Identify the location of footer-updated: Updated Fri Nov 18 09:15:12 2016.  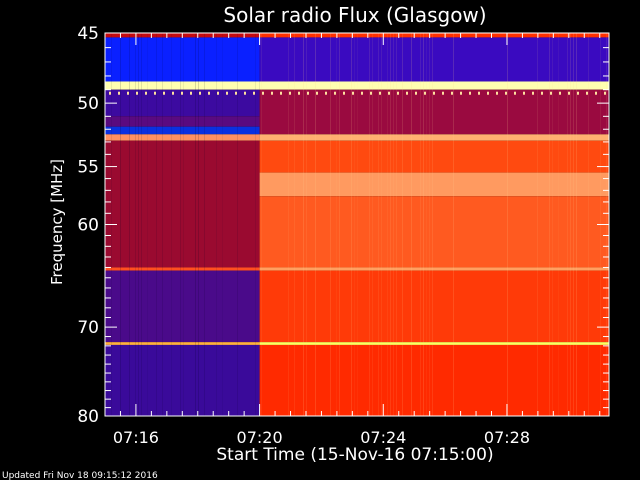
(80, 475).